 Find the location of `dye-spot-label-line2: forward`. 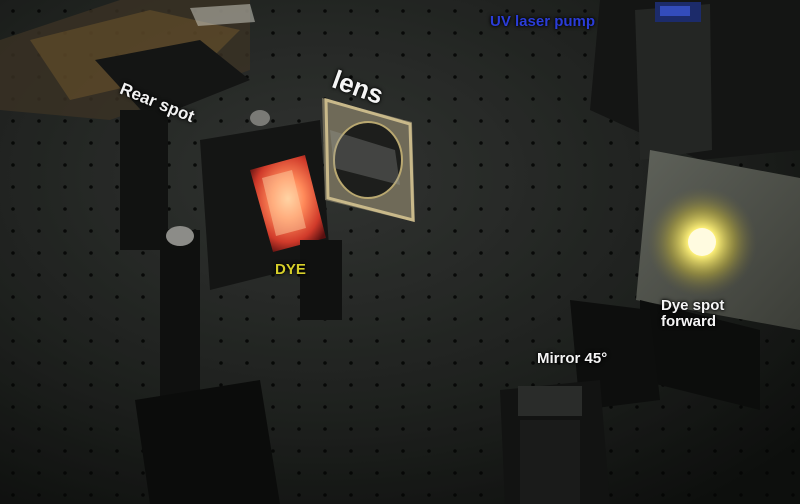

dye-spot-label-line2: forward is located at coordinates (689, 321).